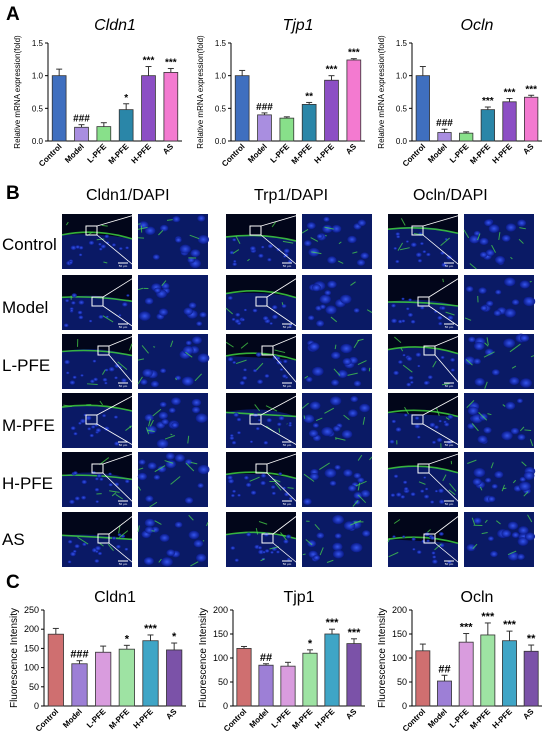 The height and width of the screenshot is (745, 550). What do you see at coordinates (287, 445) in the screenshot?
I see `scale-bar-label: 50 μm` at bounding box center [287, 445].